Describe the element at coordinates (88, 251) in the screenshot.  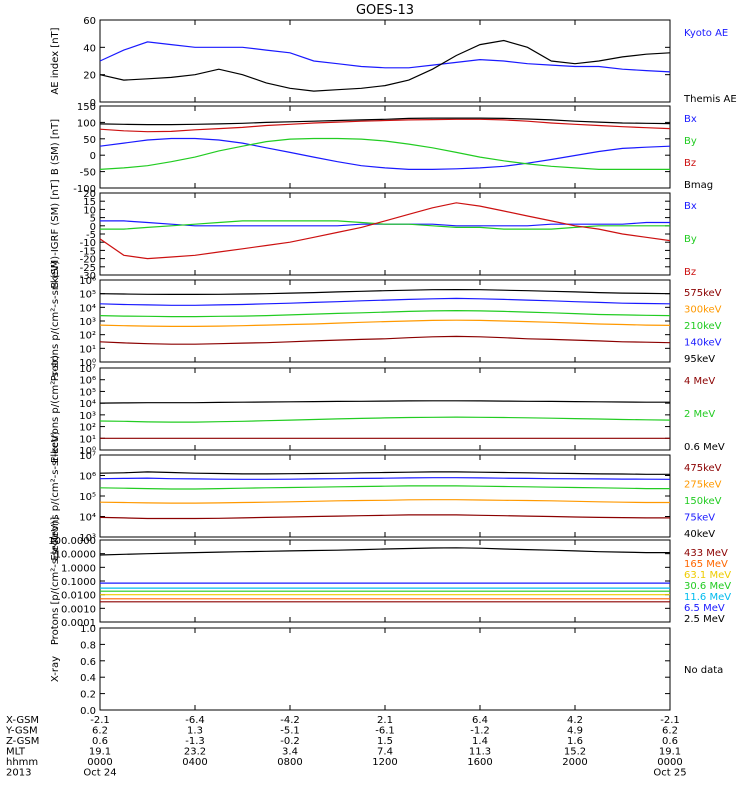
I see `y-tick-label: -15` at that location.